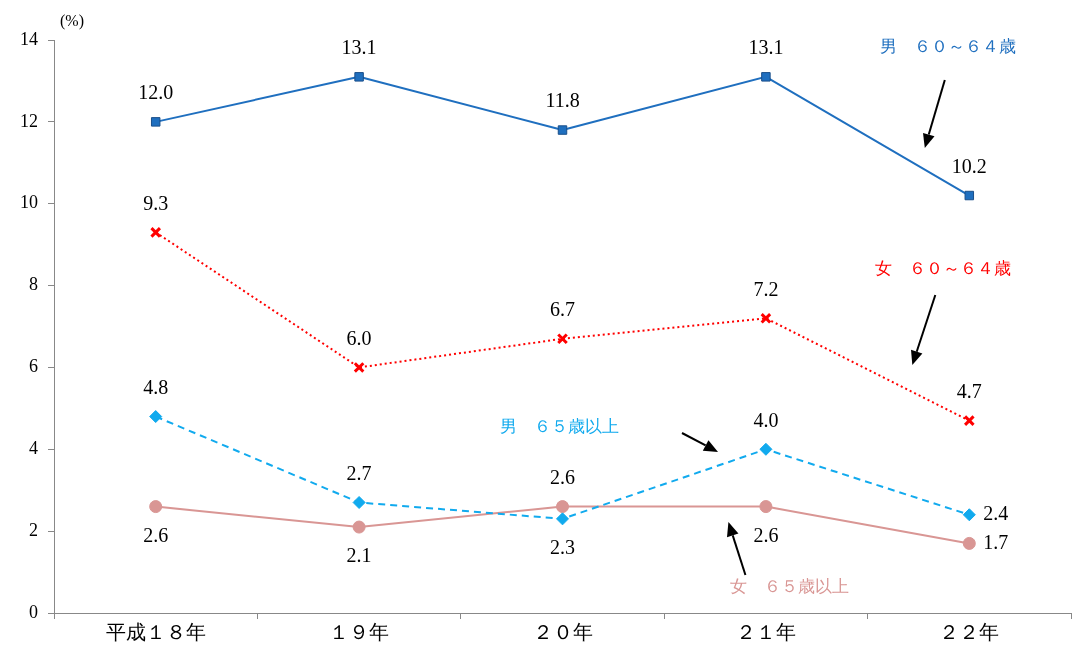 Image resolution: width=1080 pixels, height=657 pixels. I want to click on y-tick-label: 0, so click(33, 611).